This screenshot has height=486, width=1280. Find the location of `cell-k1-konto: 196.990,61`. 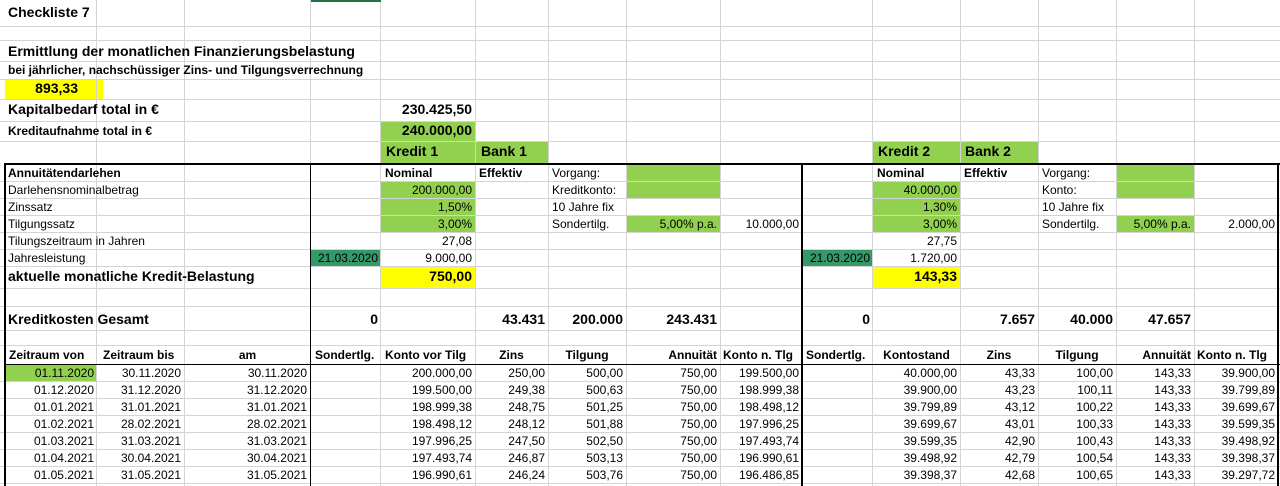

cell-k1-konto: 196.990,61 is located at coordinates (441, 475).